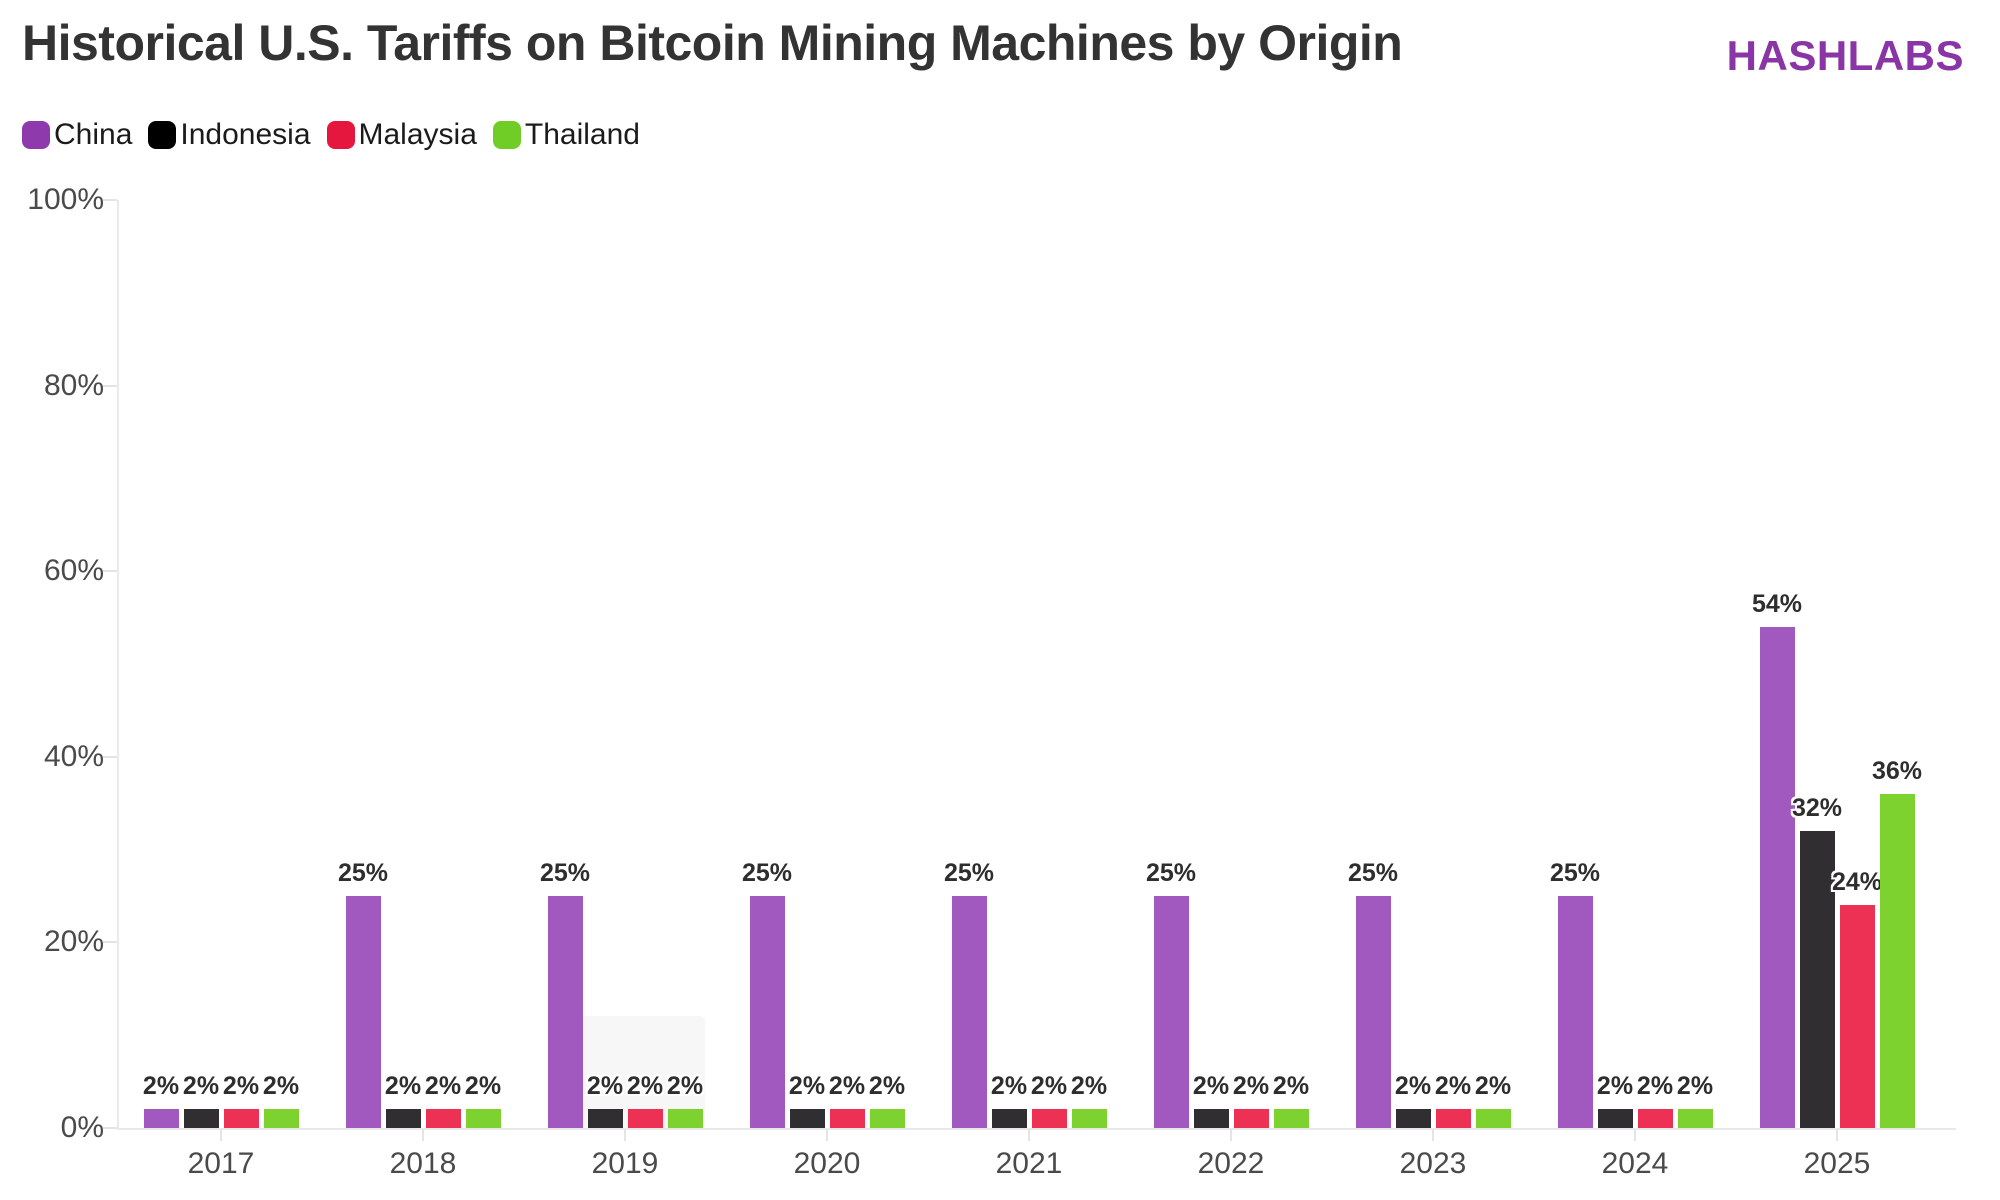  What do you see at coordinates (1373, 1012) in the screenshot?
I see `bar-china-2023` at bounding box center [1373, 1012].